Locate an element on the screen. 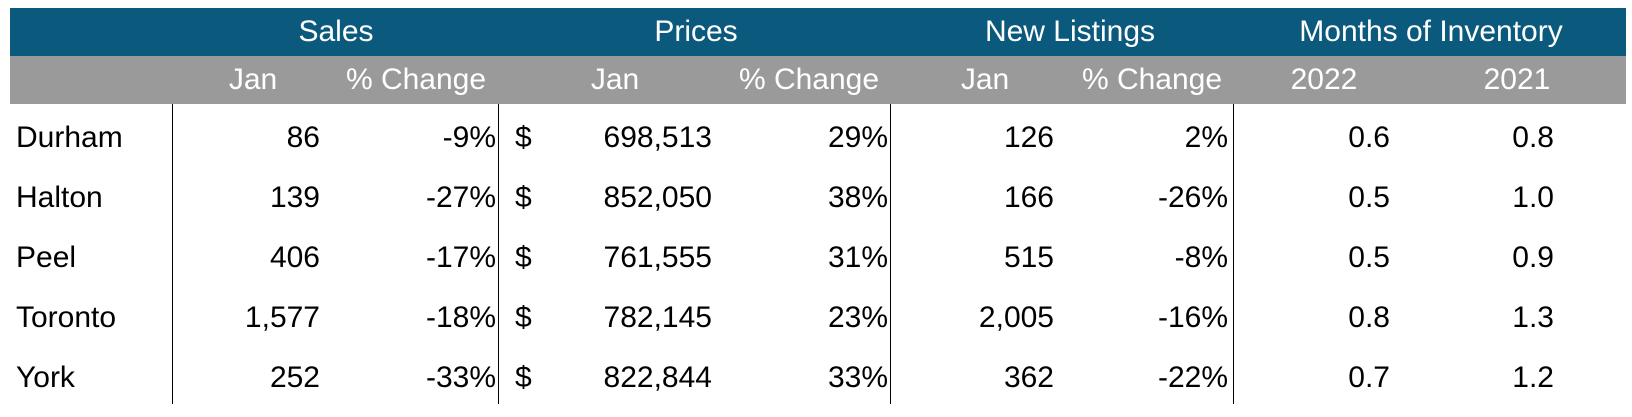  divider-after-sales is located at coordinates (498, 254).